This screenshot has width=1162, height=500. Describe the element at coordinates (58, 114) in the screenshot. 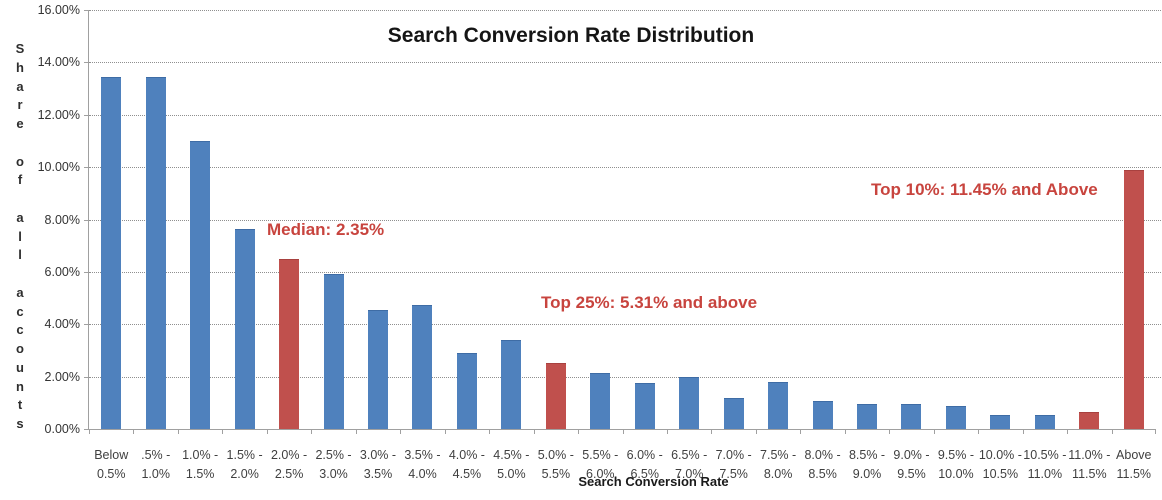

I see `y-tick-label: 12.00%` at that location.